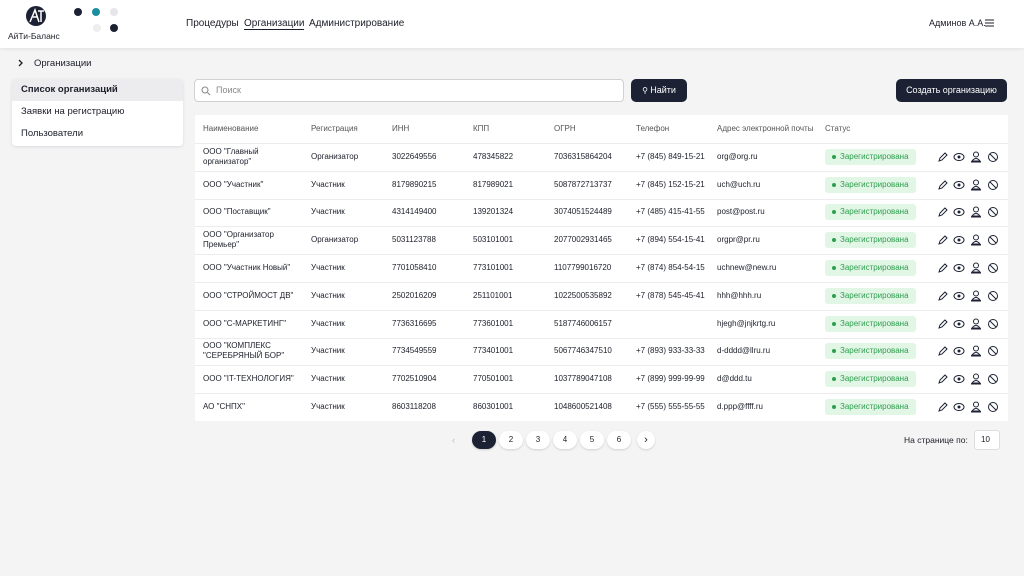 This screenshot has width=1024, height=576. I want to click on page-button: 4, so click(565, 440).